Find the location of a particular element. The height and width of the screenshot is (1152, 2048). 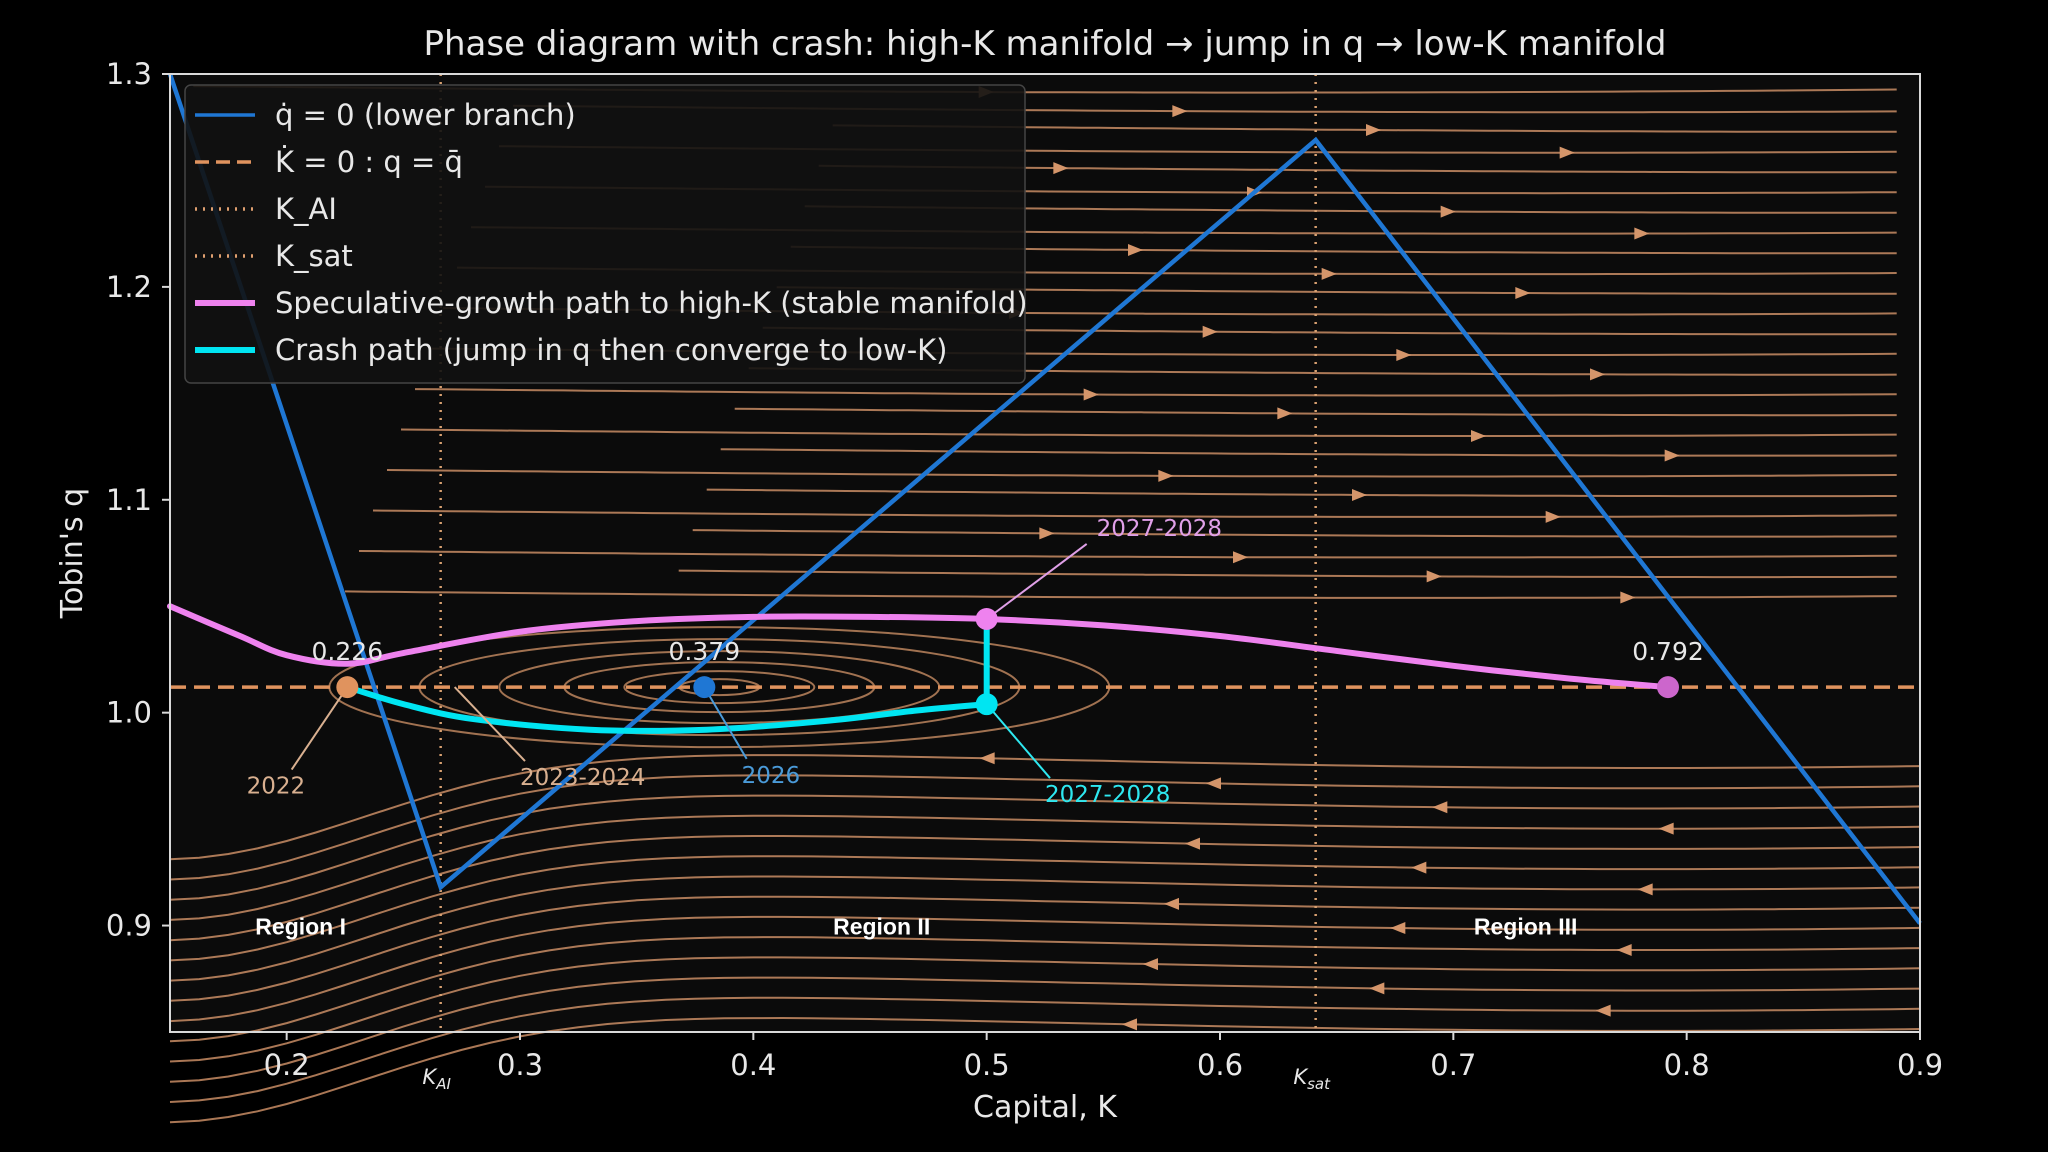

x-tick-label: 0.6 is located at coordinates (1220, 1065).